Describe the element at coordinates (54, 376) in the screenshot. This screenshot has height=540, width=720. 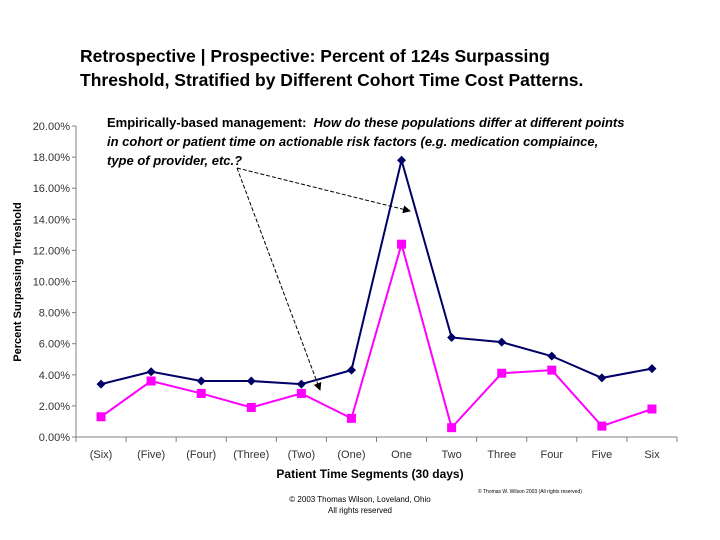
I see `y-tick-label: 4.00%` at that location.